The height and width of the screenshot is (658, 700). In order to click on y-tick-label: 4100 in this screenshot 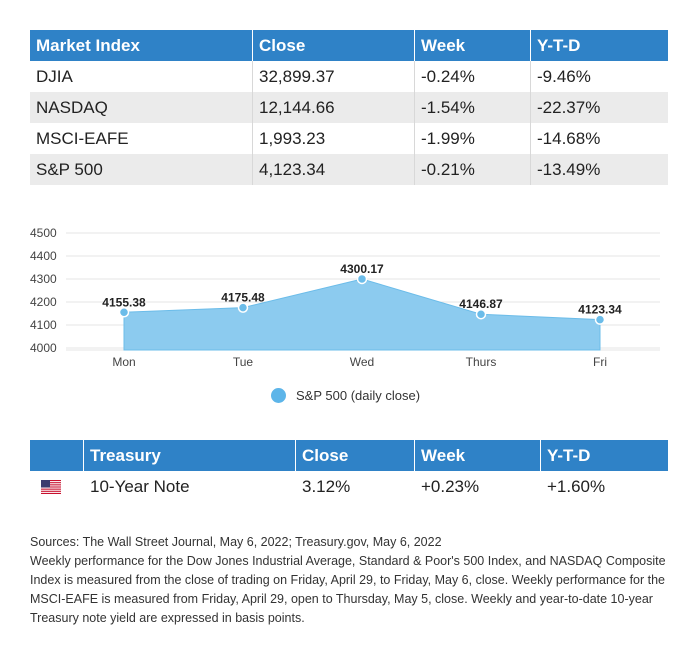, I will do `click(43, 325)`.